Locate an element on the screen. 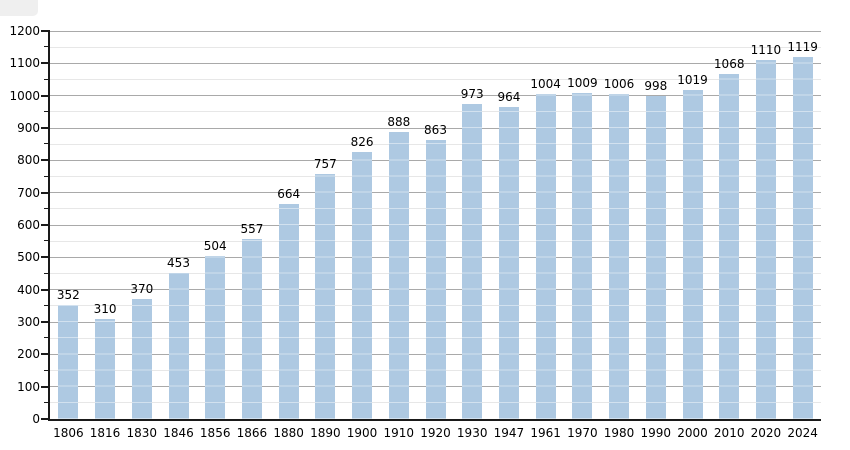  bar-value-label: 826 is located at coordinates (362, 141).